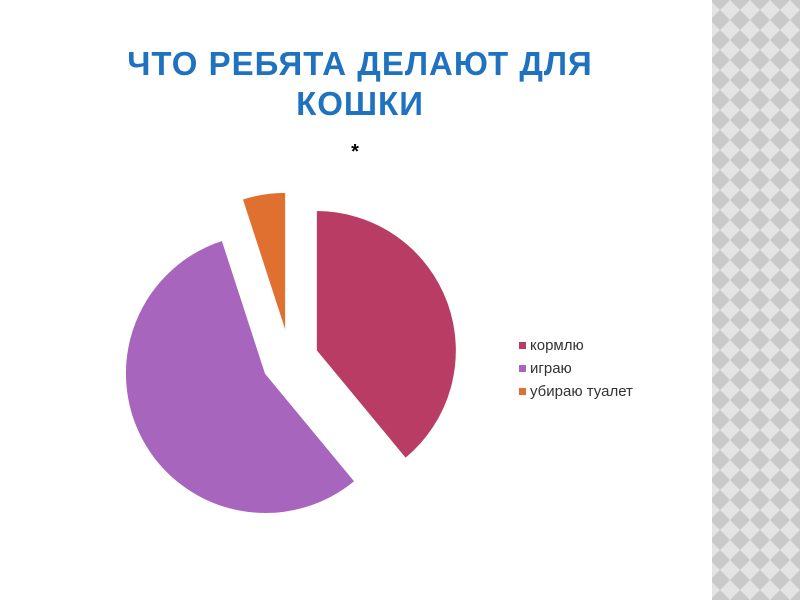 Image resolution: width=800 pixels, height=600 pixels. I want to click on side-strip, so click(756, 300).